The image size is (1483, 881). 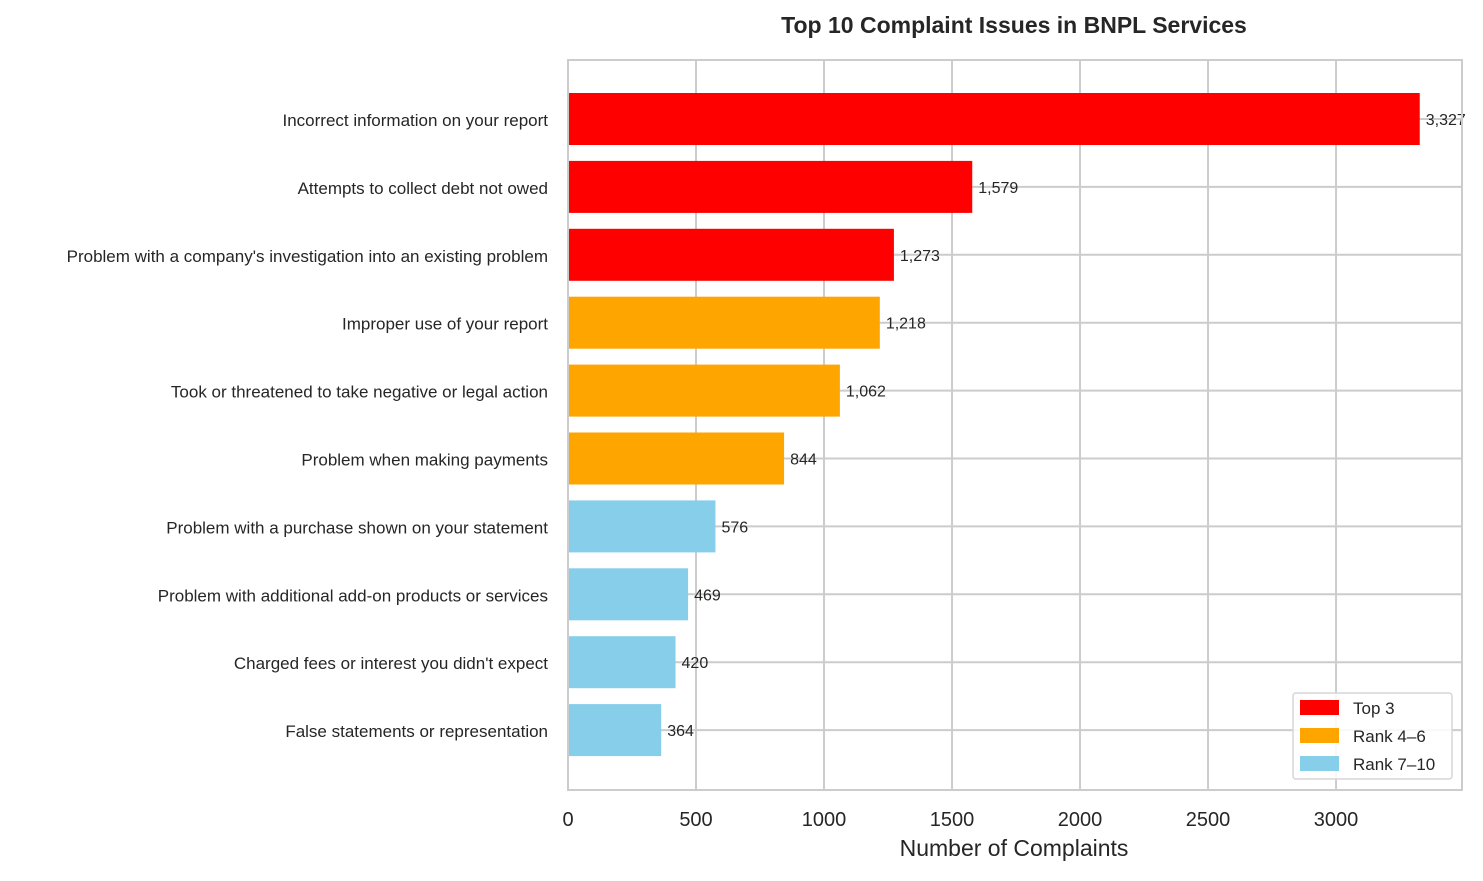 I want to click on y-tick-label: False statements or representation, so click(x=416, y=731).